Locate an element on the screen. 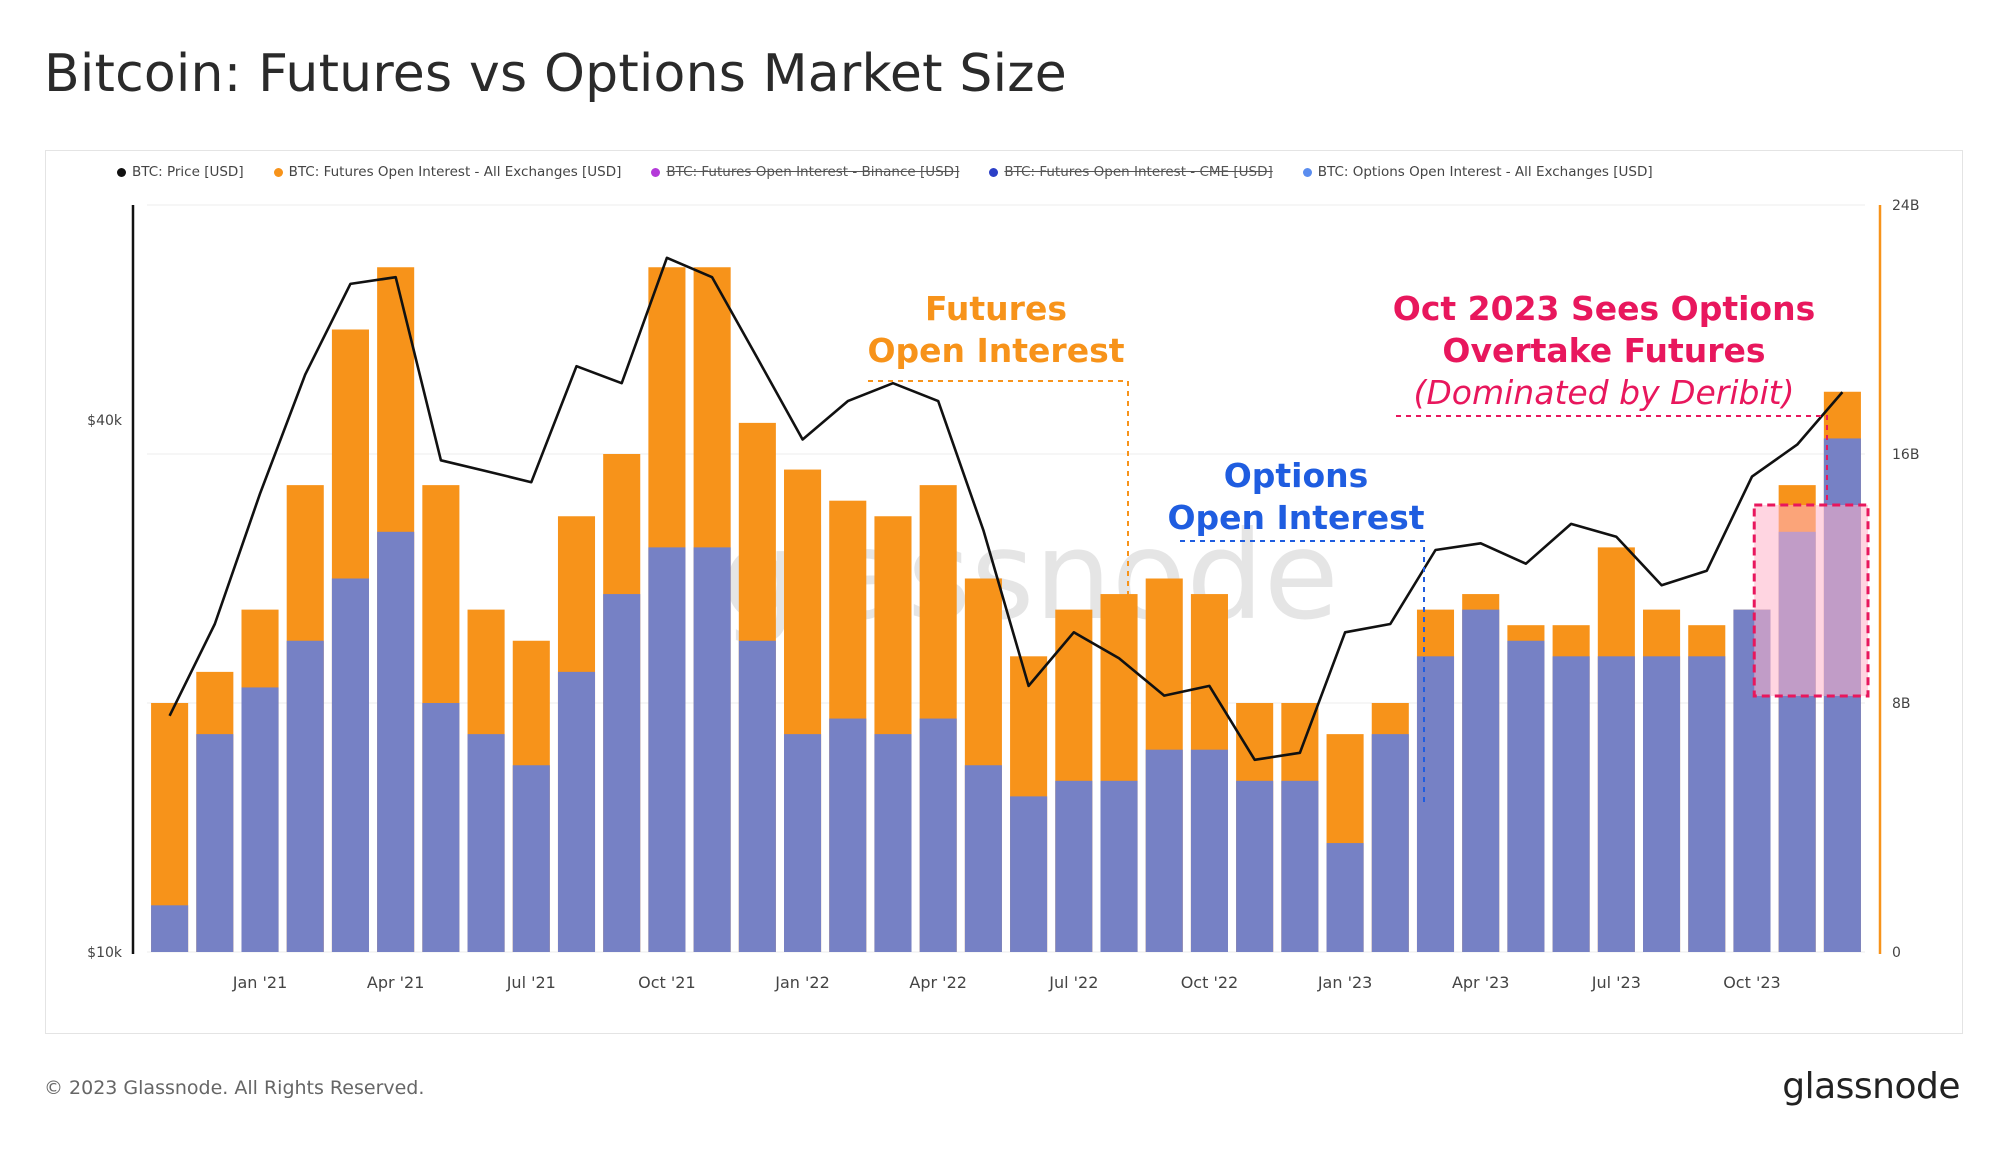 The width and height of the screenshot is (2000, 1152). options-annotation-line2: Open Interest is located at coordinates (1295, 517).